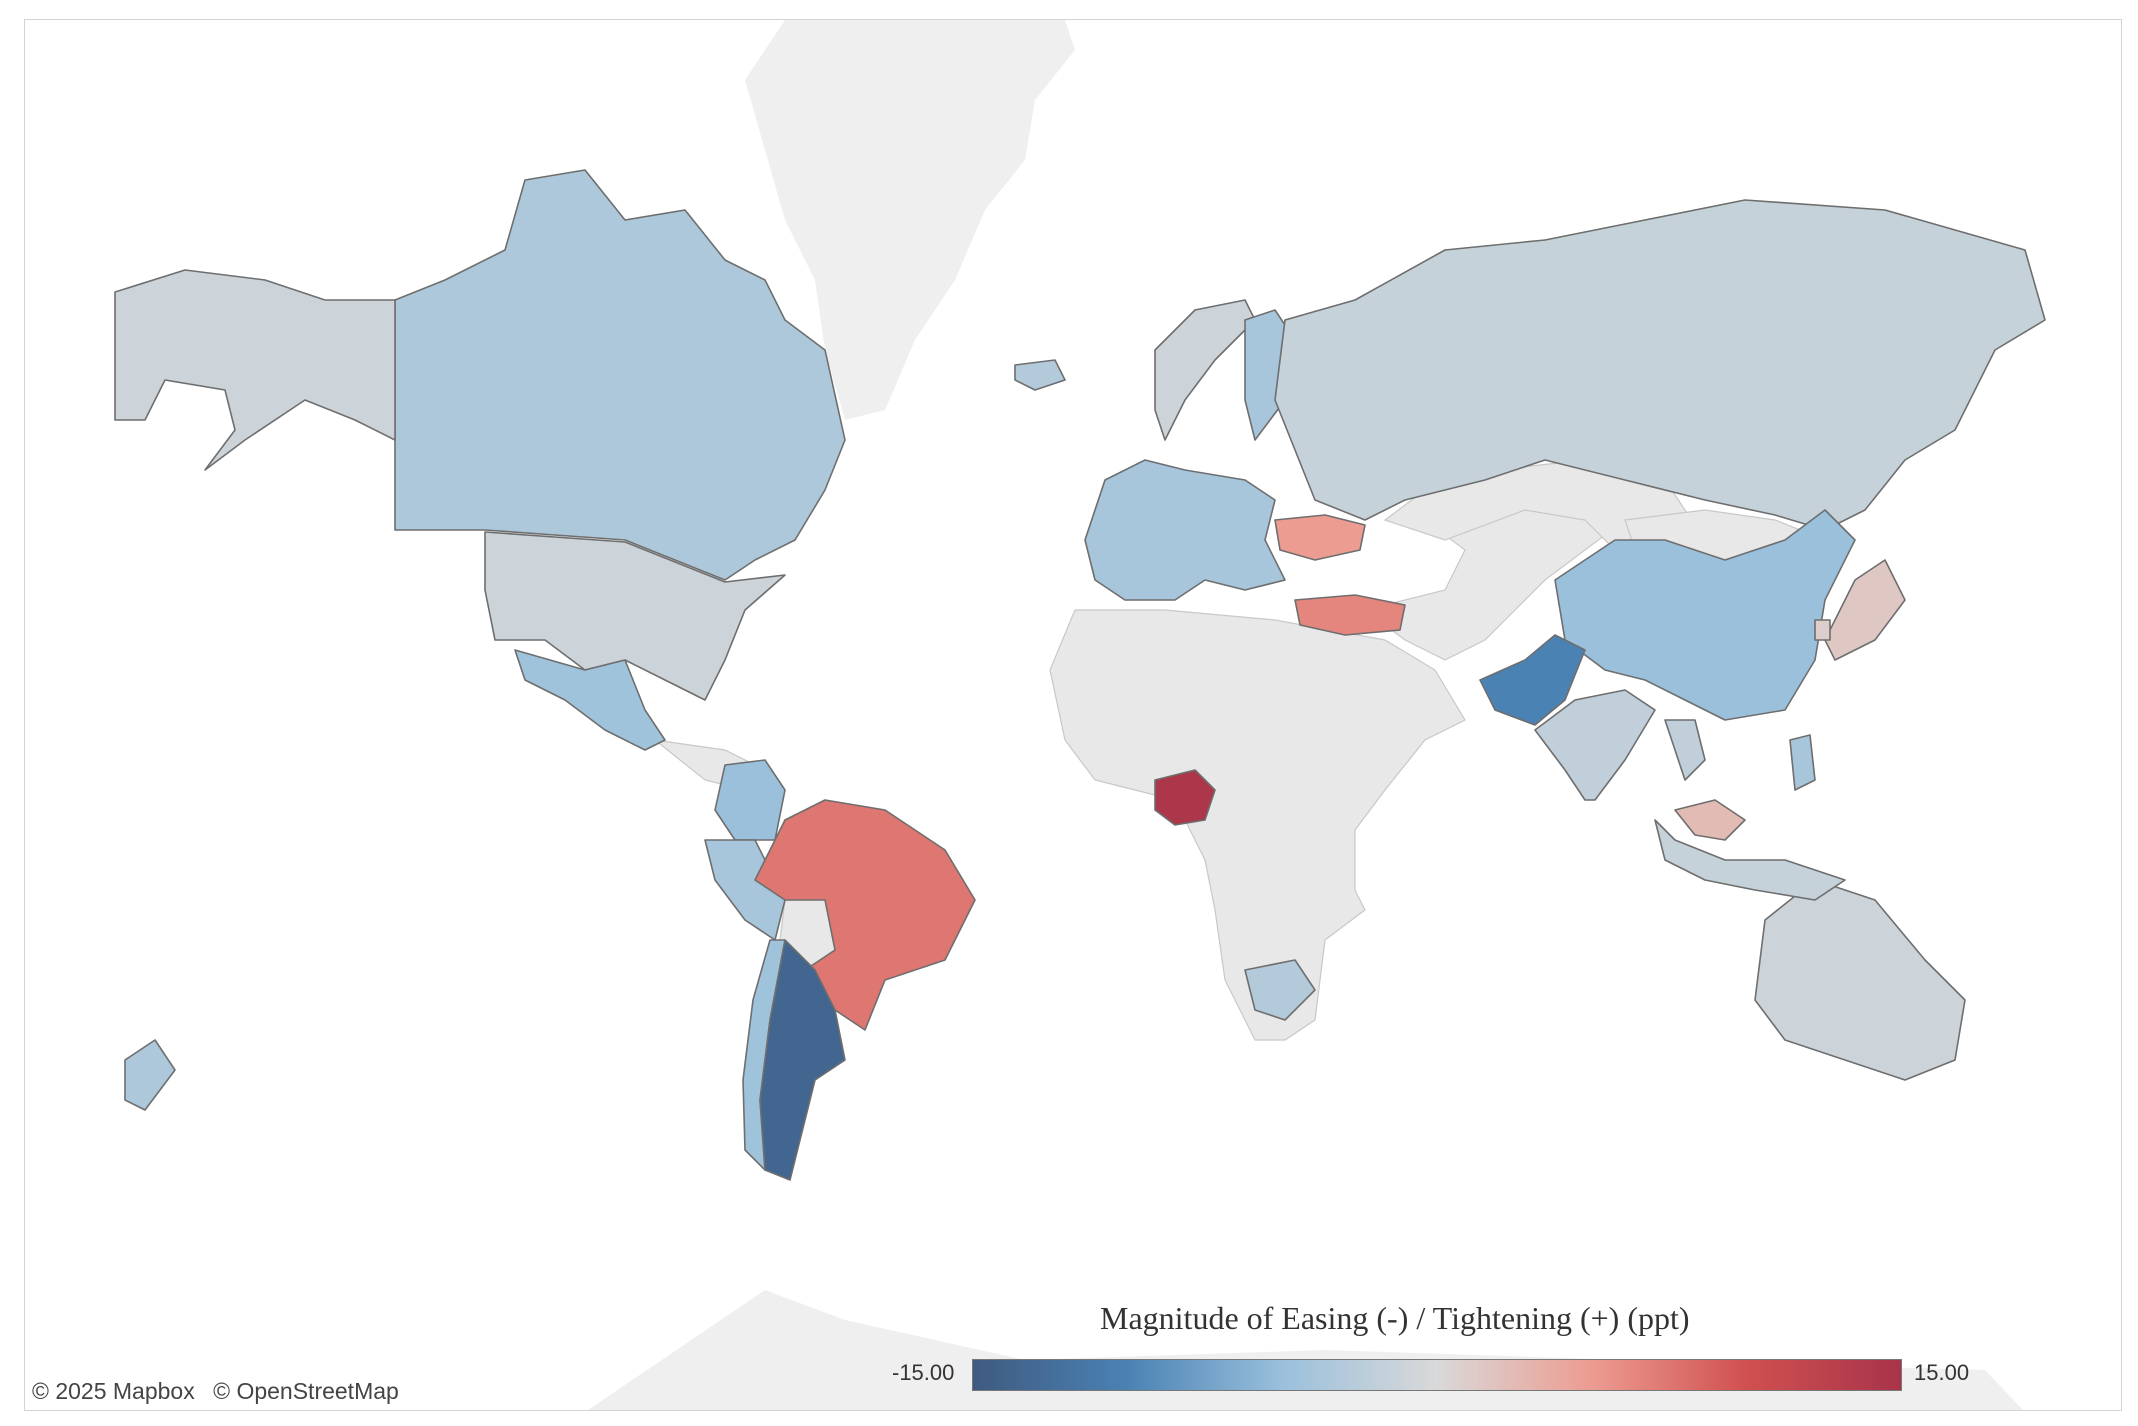  I want to click on region-pakistan: Pakistan, so click(1532, 680).